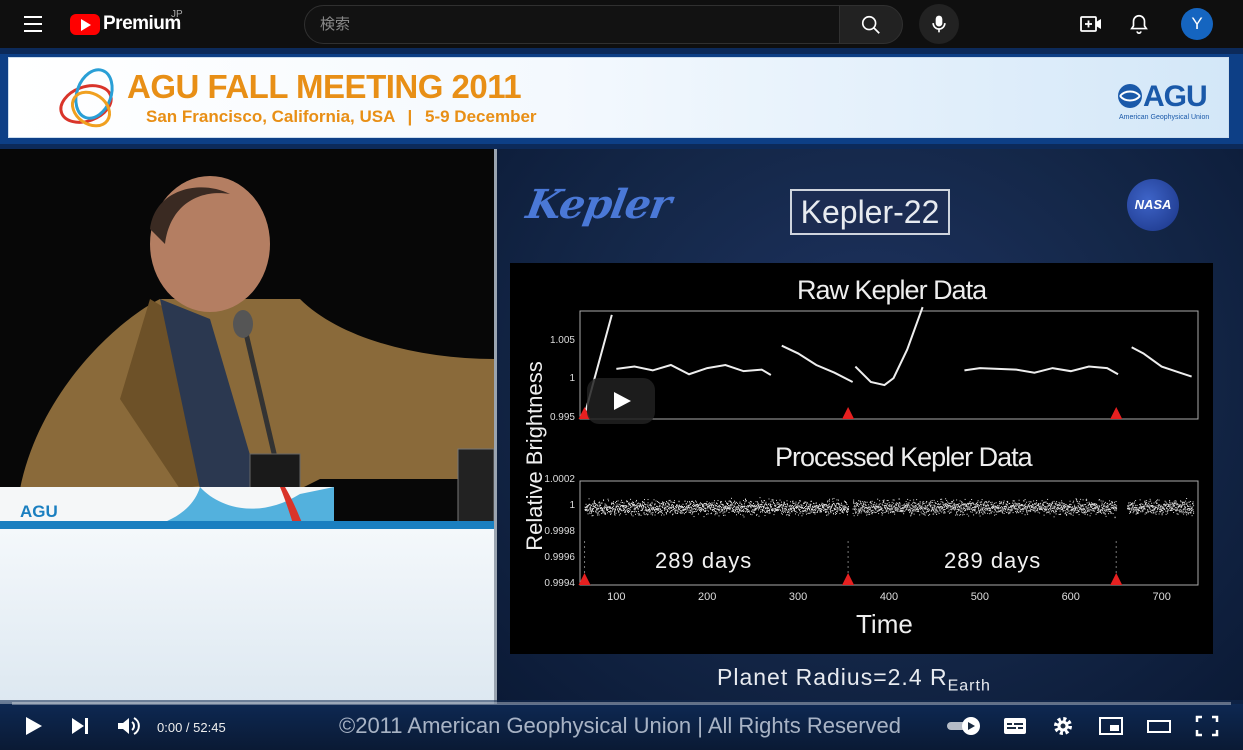  I want to click on theater-mode-button, so click(1159, 726).